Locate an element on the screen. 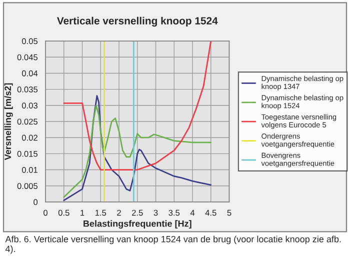  y-tick-label: 0.01 is located at coordinates (30, 169).